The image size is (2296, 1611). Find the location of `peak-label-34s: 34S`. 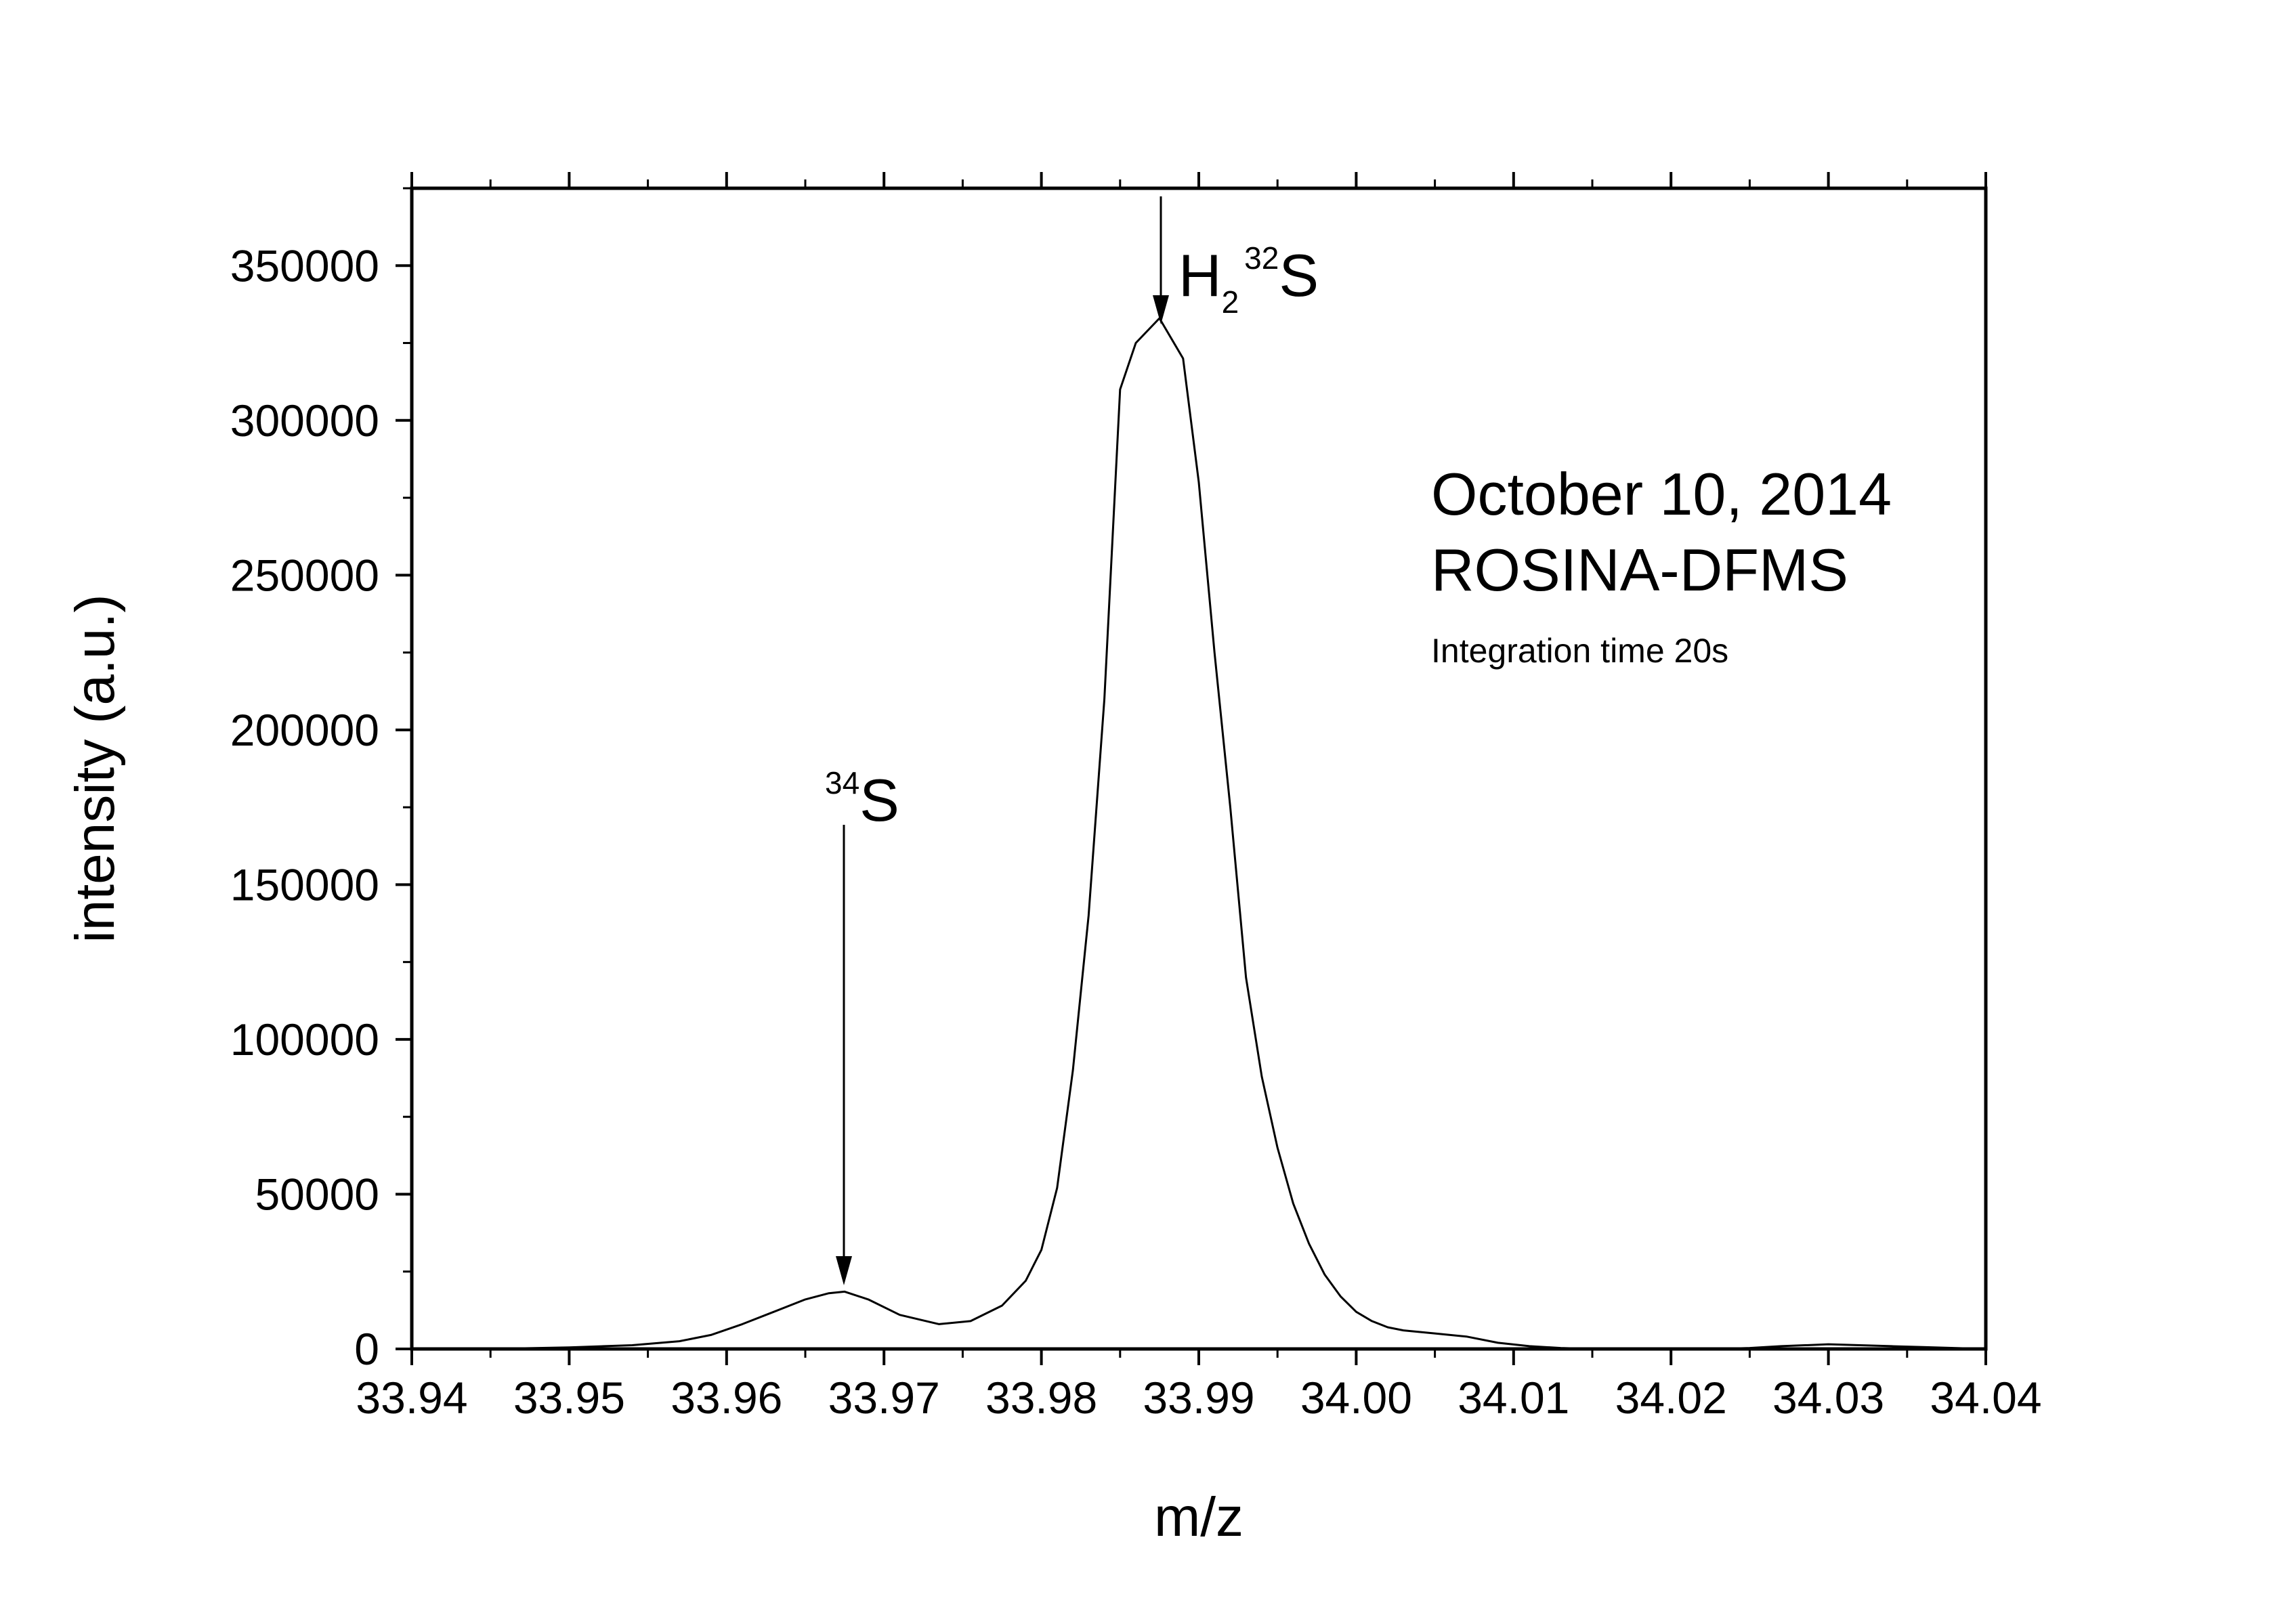

peak-label-34s: 34S is located at coordinates (862, 799).